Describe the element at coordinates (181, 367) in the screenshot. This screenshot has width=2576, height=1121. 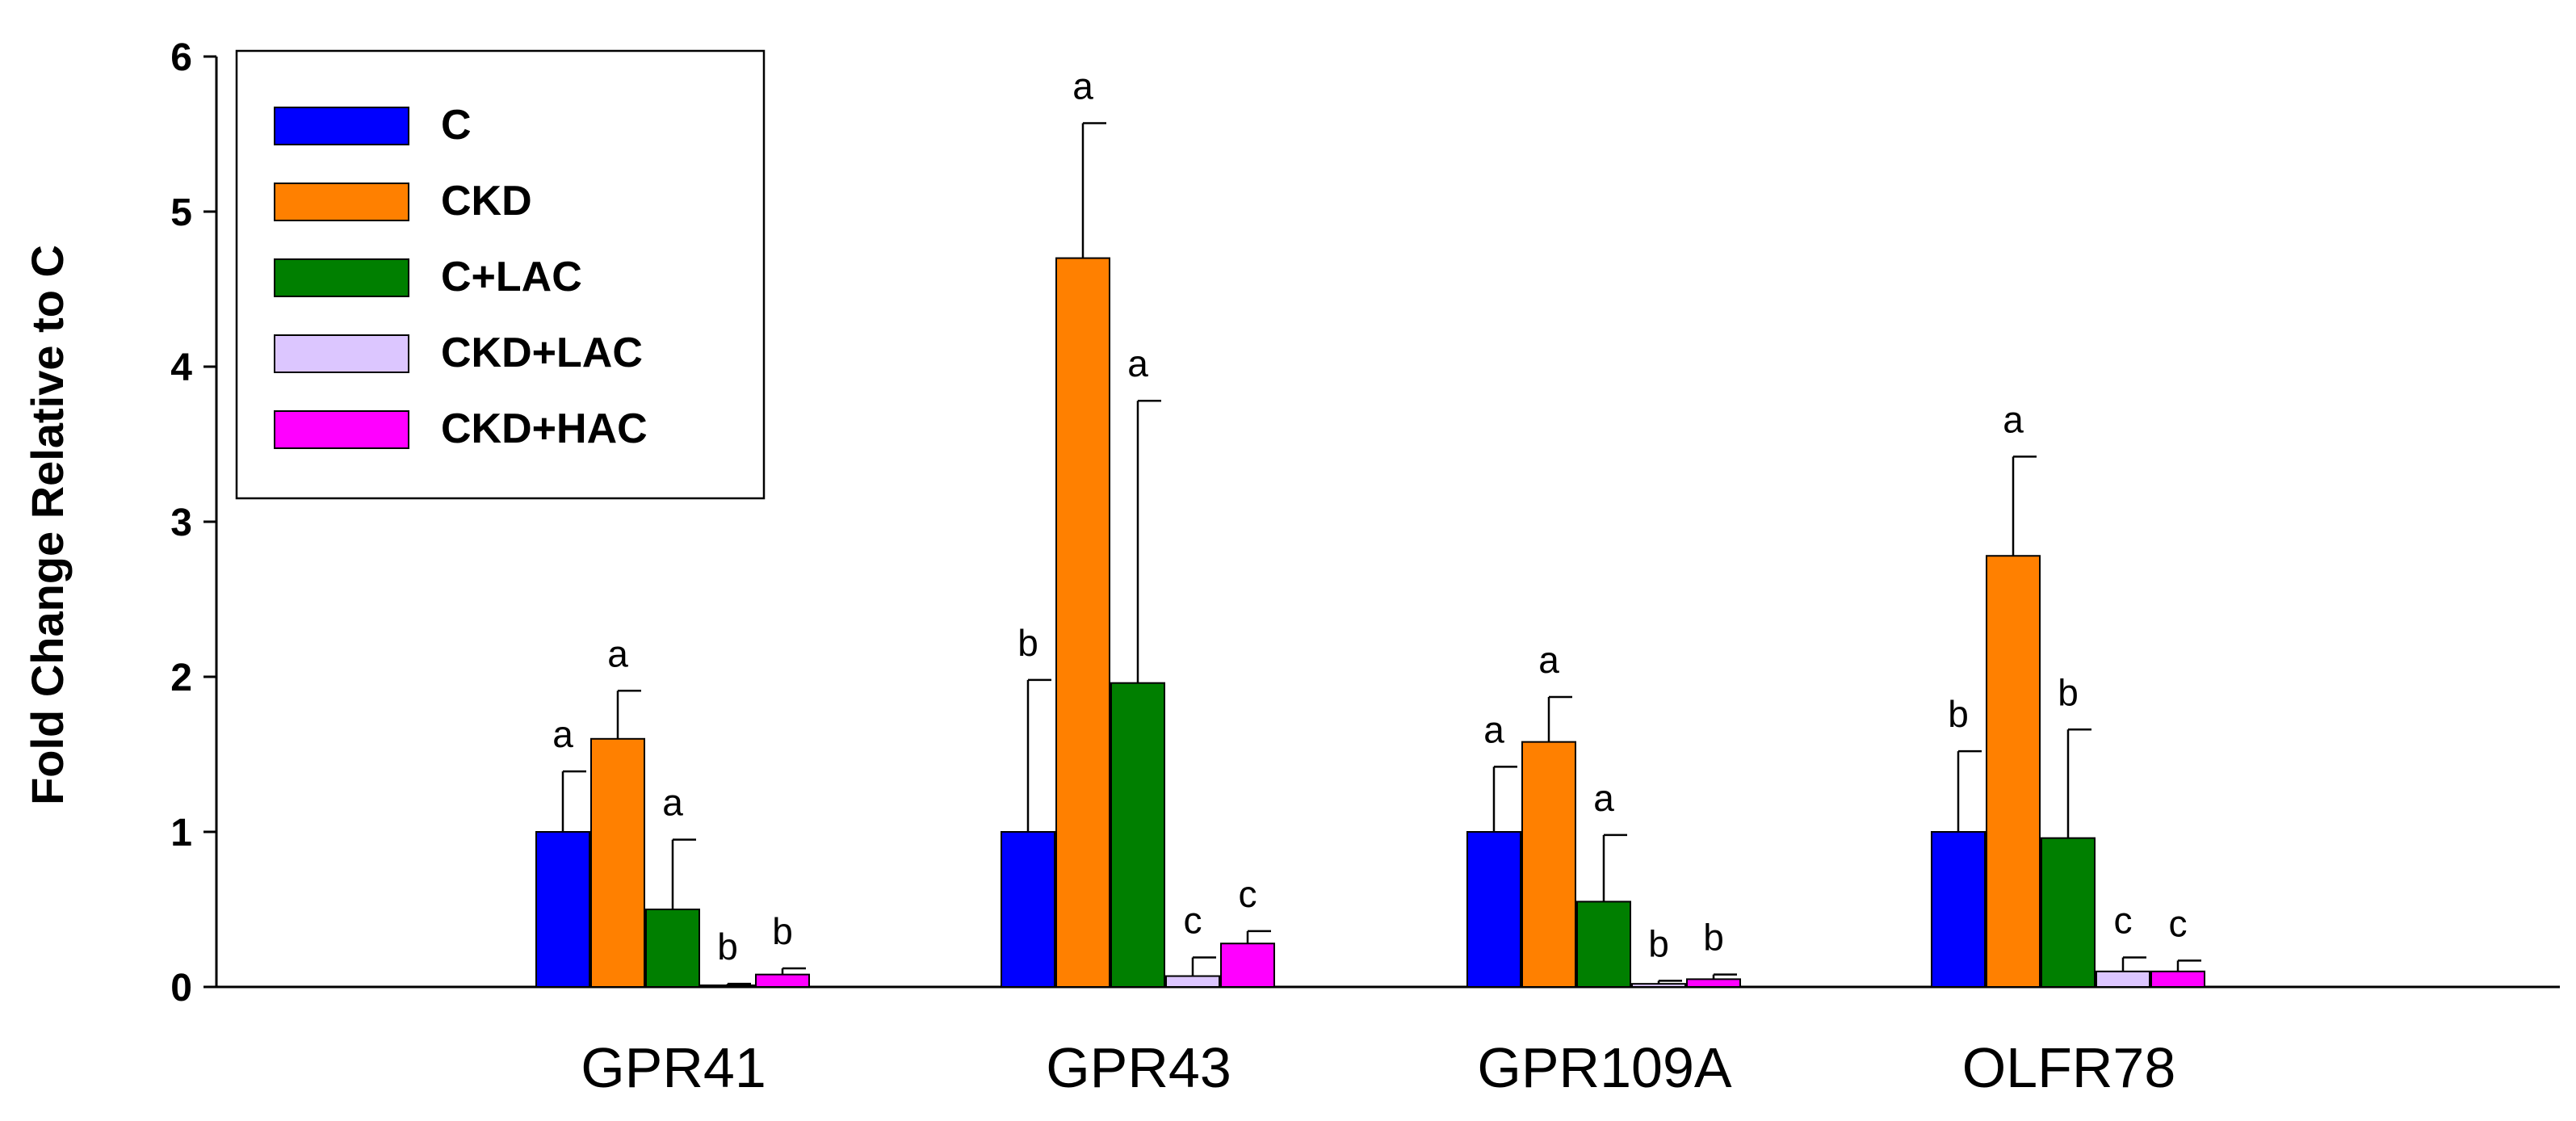
I see `y-tick-label: 4` at that location.